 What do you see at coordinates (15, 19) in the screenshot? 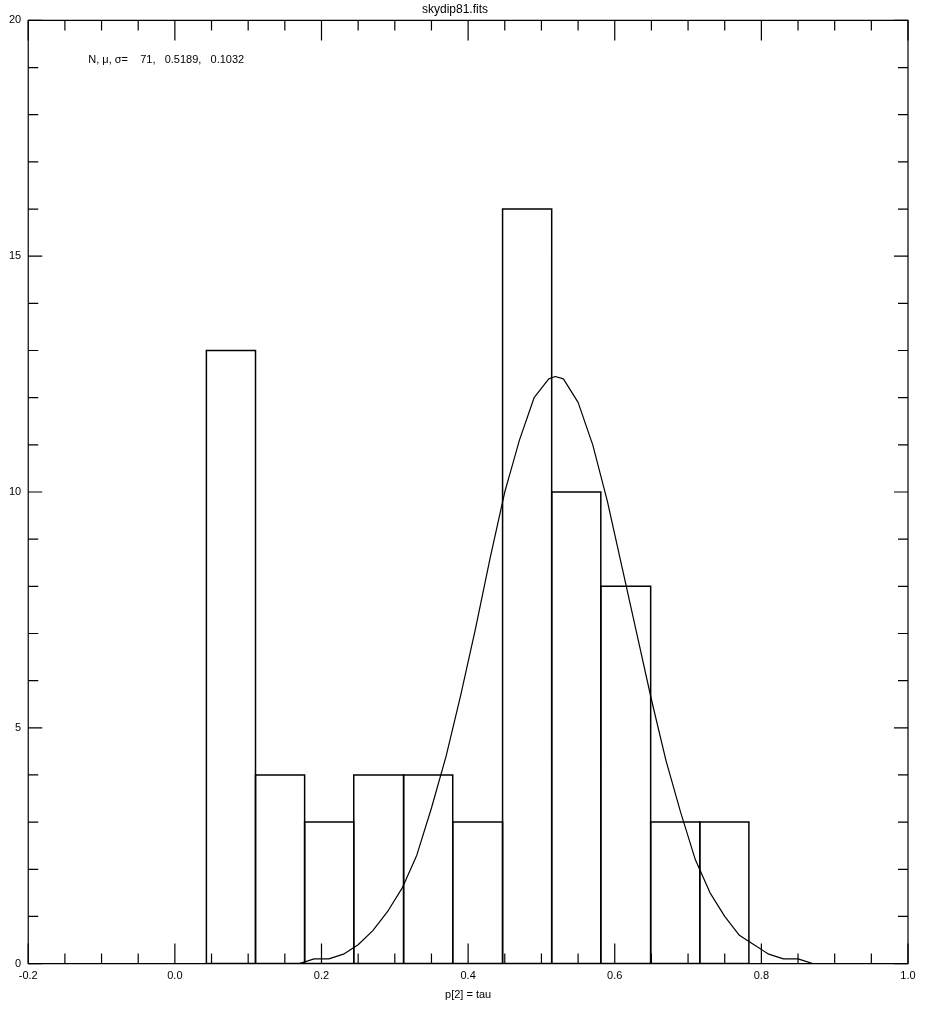
I see `y-tick-label: 20` at bounding box center [15, 19].